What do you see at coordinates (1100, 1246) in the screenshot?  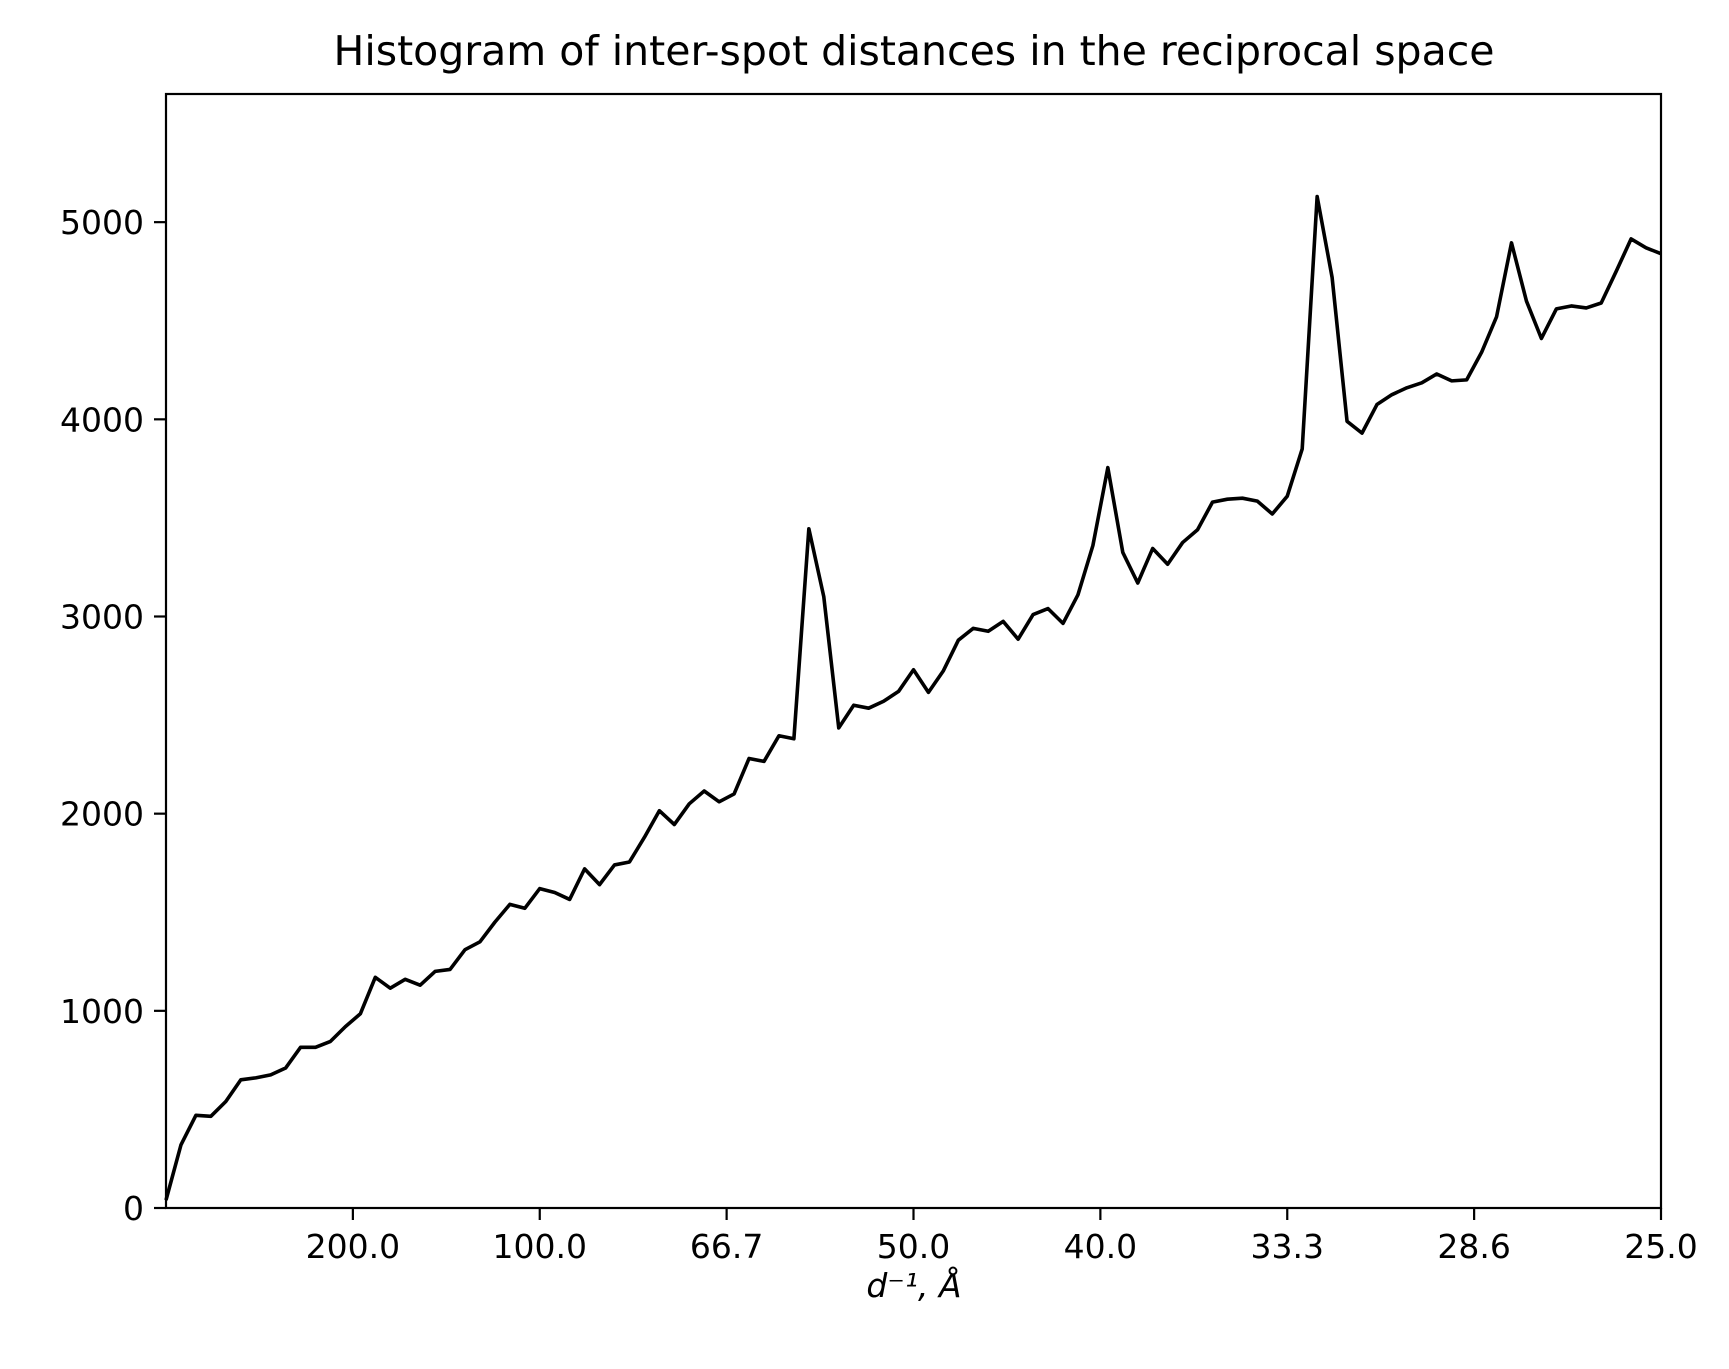 I see `x-tick-label: 40.0` at bounding box center [1100, 1246].